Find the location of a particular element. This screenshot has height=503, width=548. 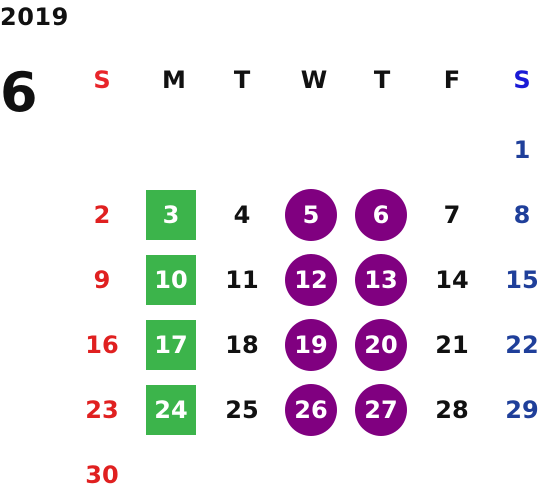

day-cell: 19 is located at coordinates (311, 345).